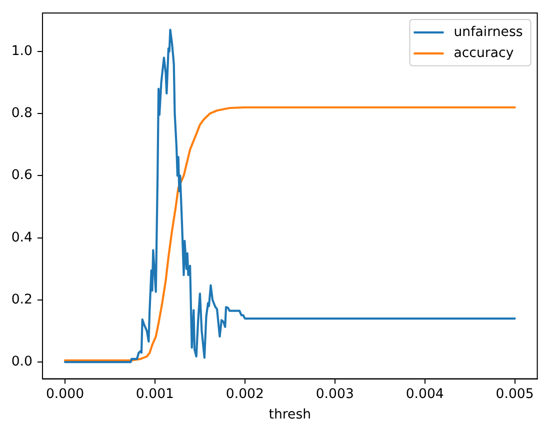  I want to click on legend-label: accuracy, so click(484, 53).